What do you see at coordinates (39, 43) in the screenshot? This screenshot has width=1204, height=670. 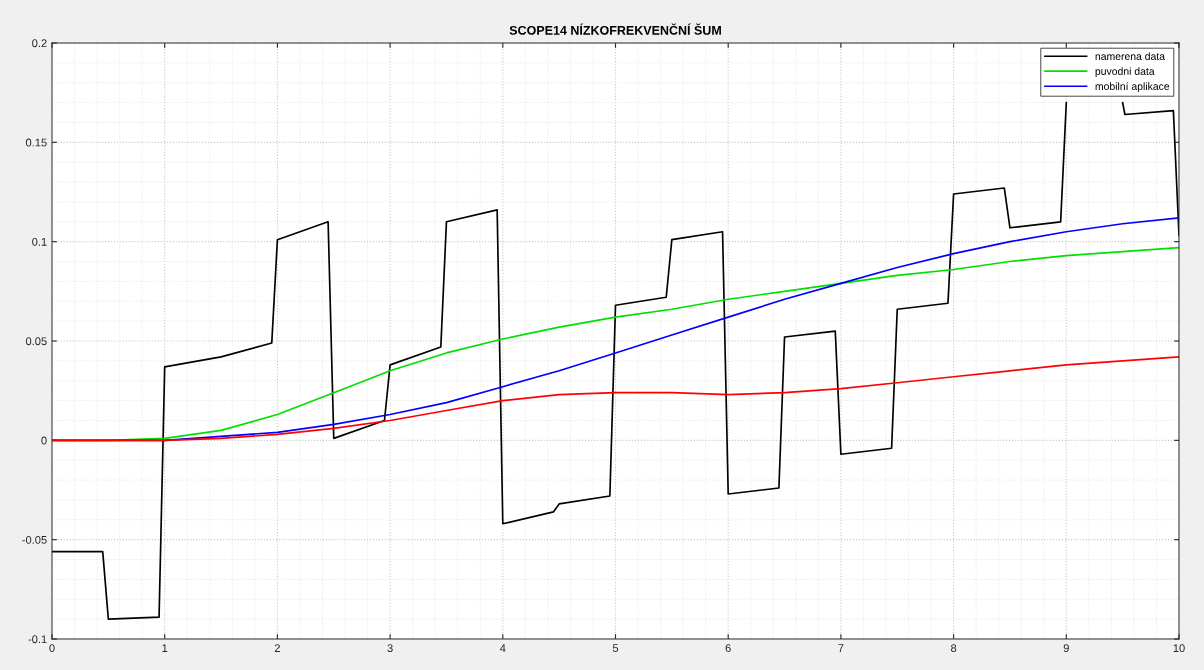 I see `y-tick-label: 0.2` at bounding box center [39, 43].